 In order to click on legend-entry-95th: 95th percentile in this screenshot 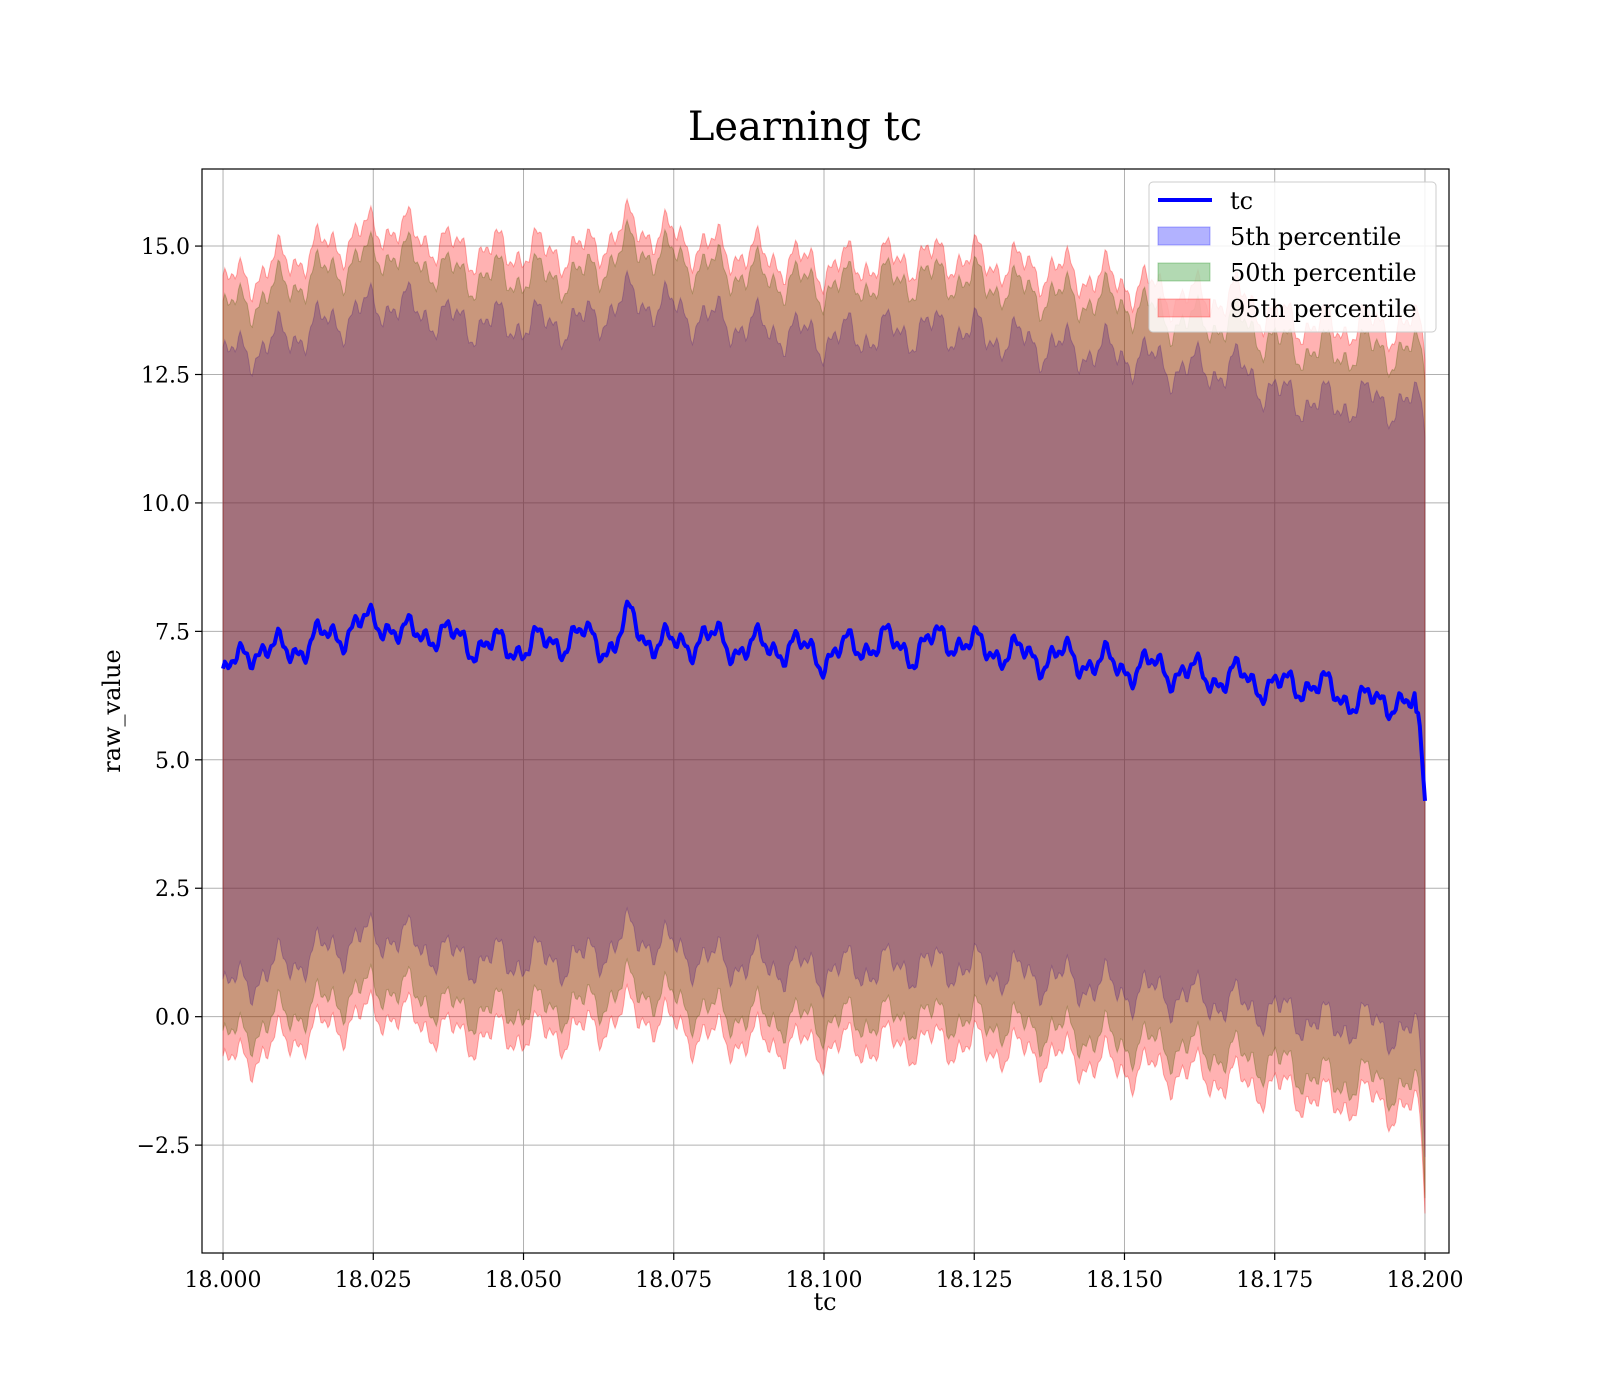, I will do `click(1323, 309)`.